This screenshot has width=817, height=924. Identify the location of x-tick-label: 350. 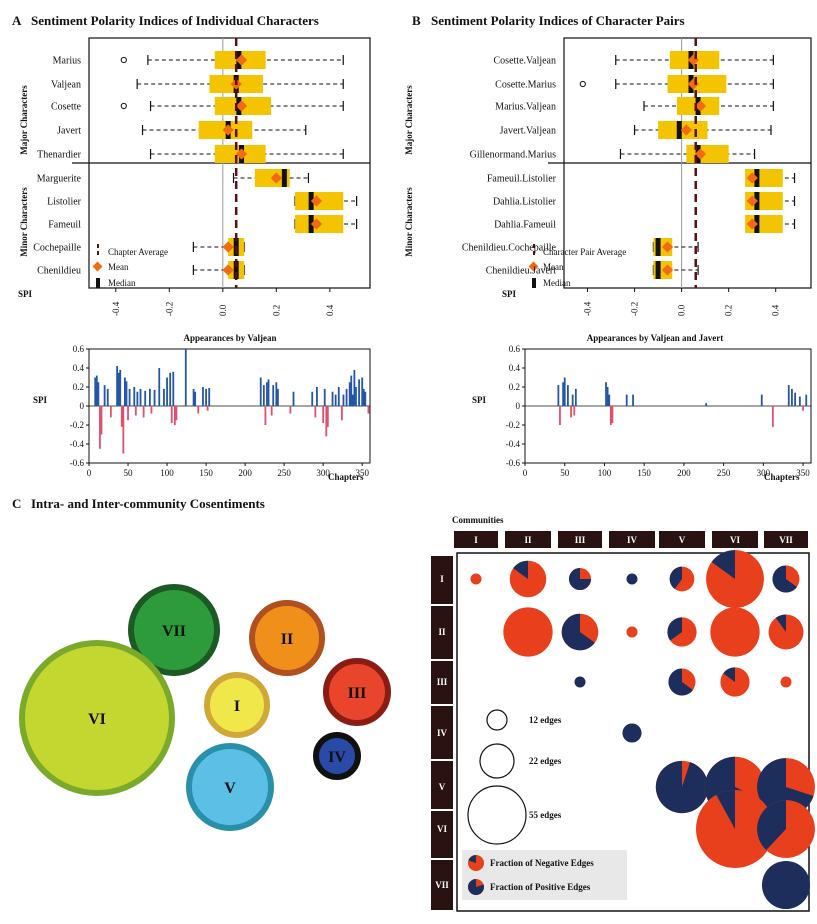
(362, 473).